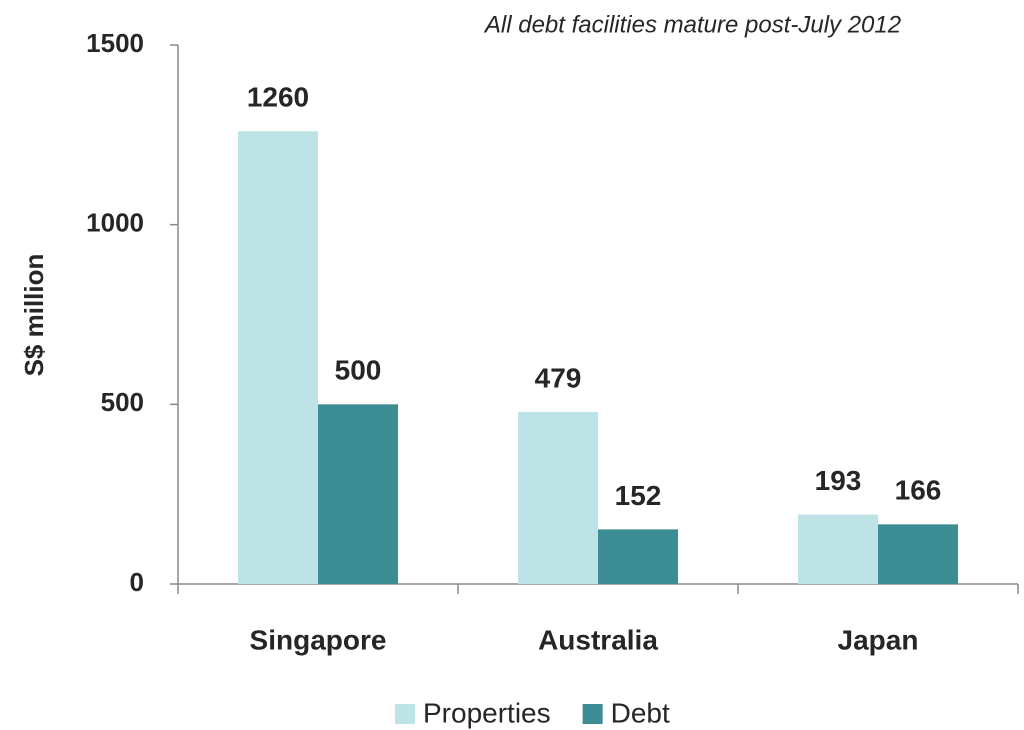 This screenshot has width=1024, height=730. I want to click on x-tick-label: Singapore, so click(318, 639).